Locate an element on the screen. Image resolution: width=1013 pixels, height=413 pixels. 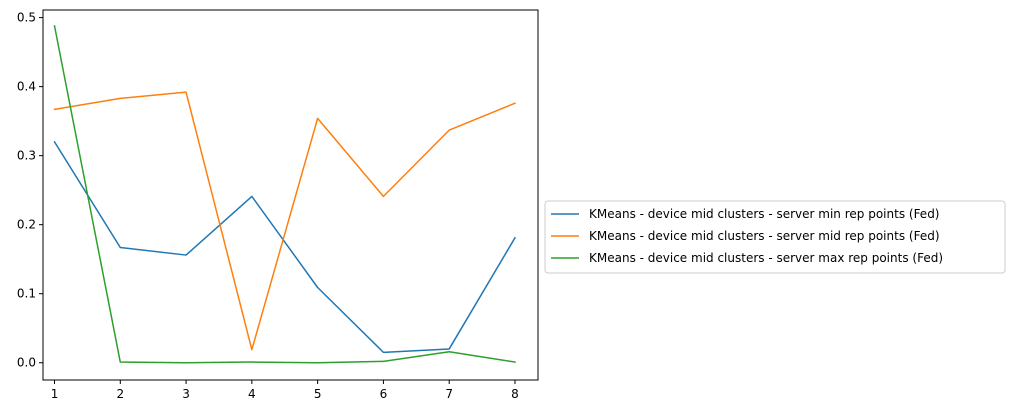
legend-box is located at coordinates (775, 237).